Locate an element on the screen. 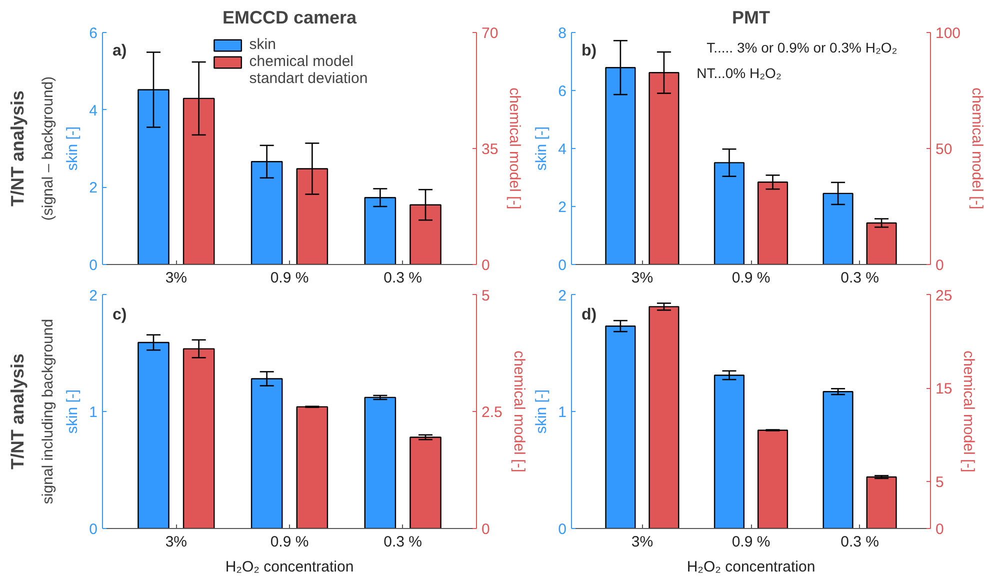 This screenshot has height=579, width=988. text: signal including background is located at coordinates (48, 411).